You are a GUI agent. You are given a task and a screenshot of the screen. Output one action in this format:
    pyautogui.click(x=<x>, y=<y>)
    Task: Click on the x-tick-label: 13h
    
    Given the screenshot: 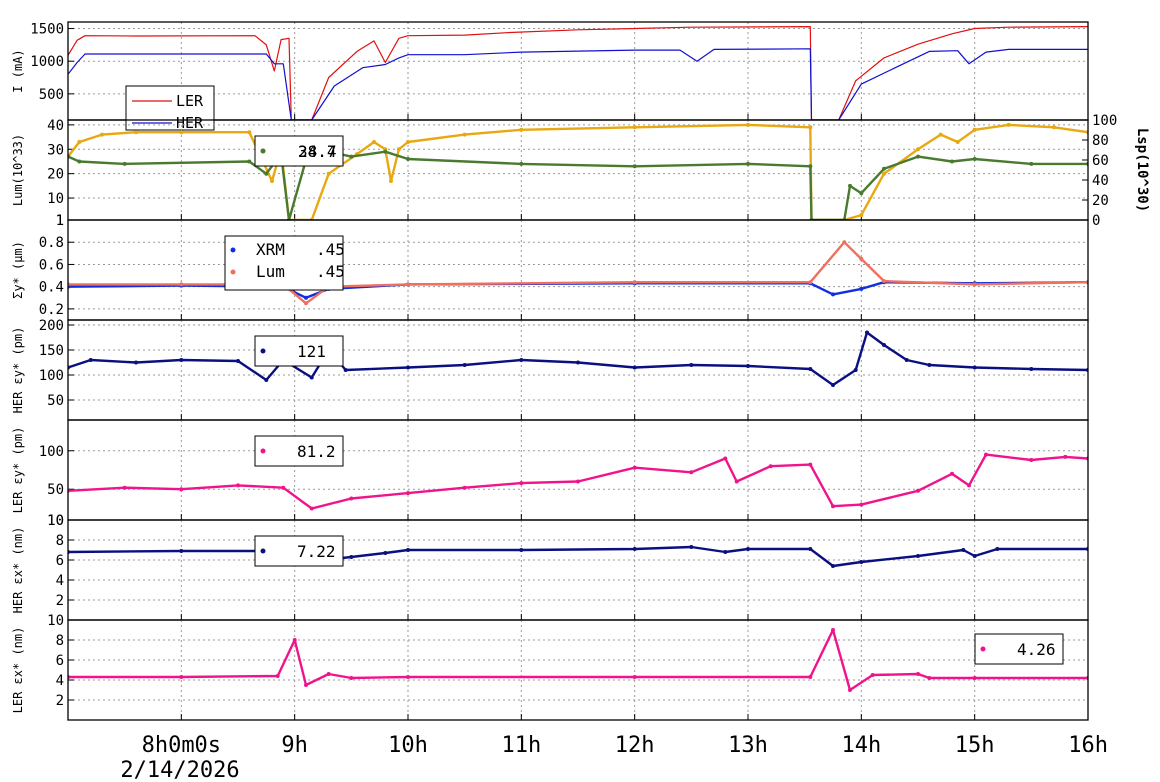 What is the action you would take?
    pyautogui.click(x=748, y=745)
    